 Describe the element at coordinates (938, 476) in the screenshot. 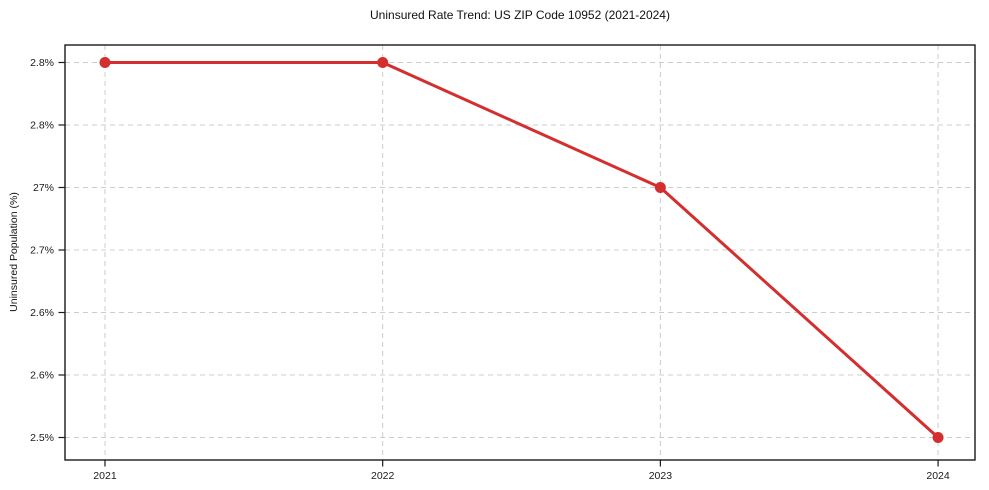

I see `x-tick-label: 2024` at that location.